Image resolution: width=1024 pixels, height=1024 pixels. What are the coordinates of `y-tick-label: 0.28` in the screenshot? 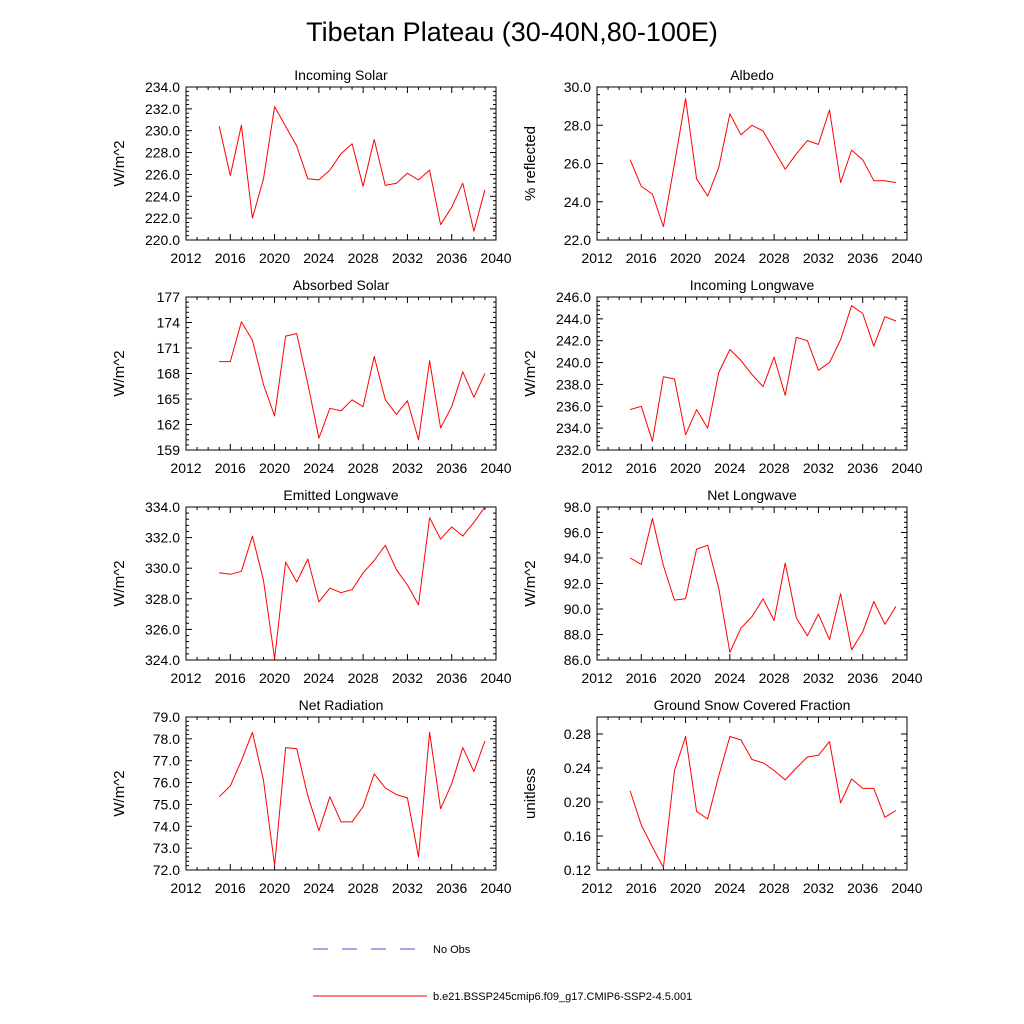 It's located at (577, 734).